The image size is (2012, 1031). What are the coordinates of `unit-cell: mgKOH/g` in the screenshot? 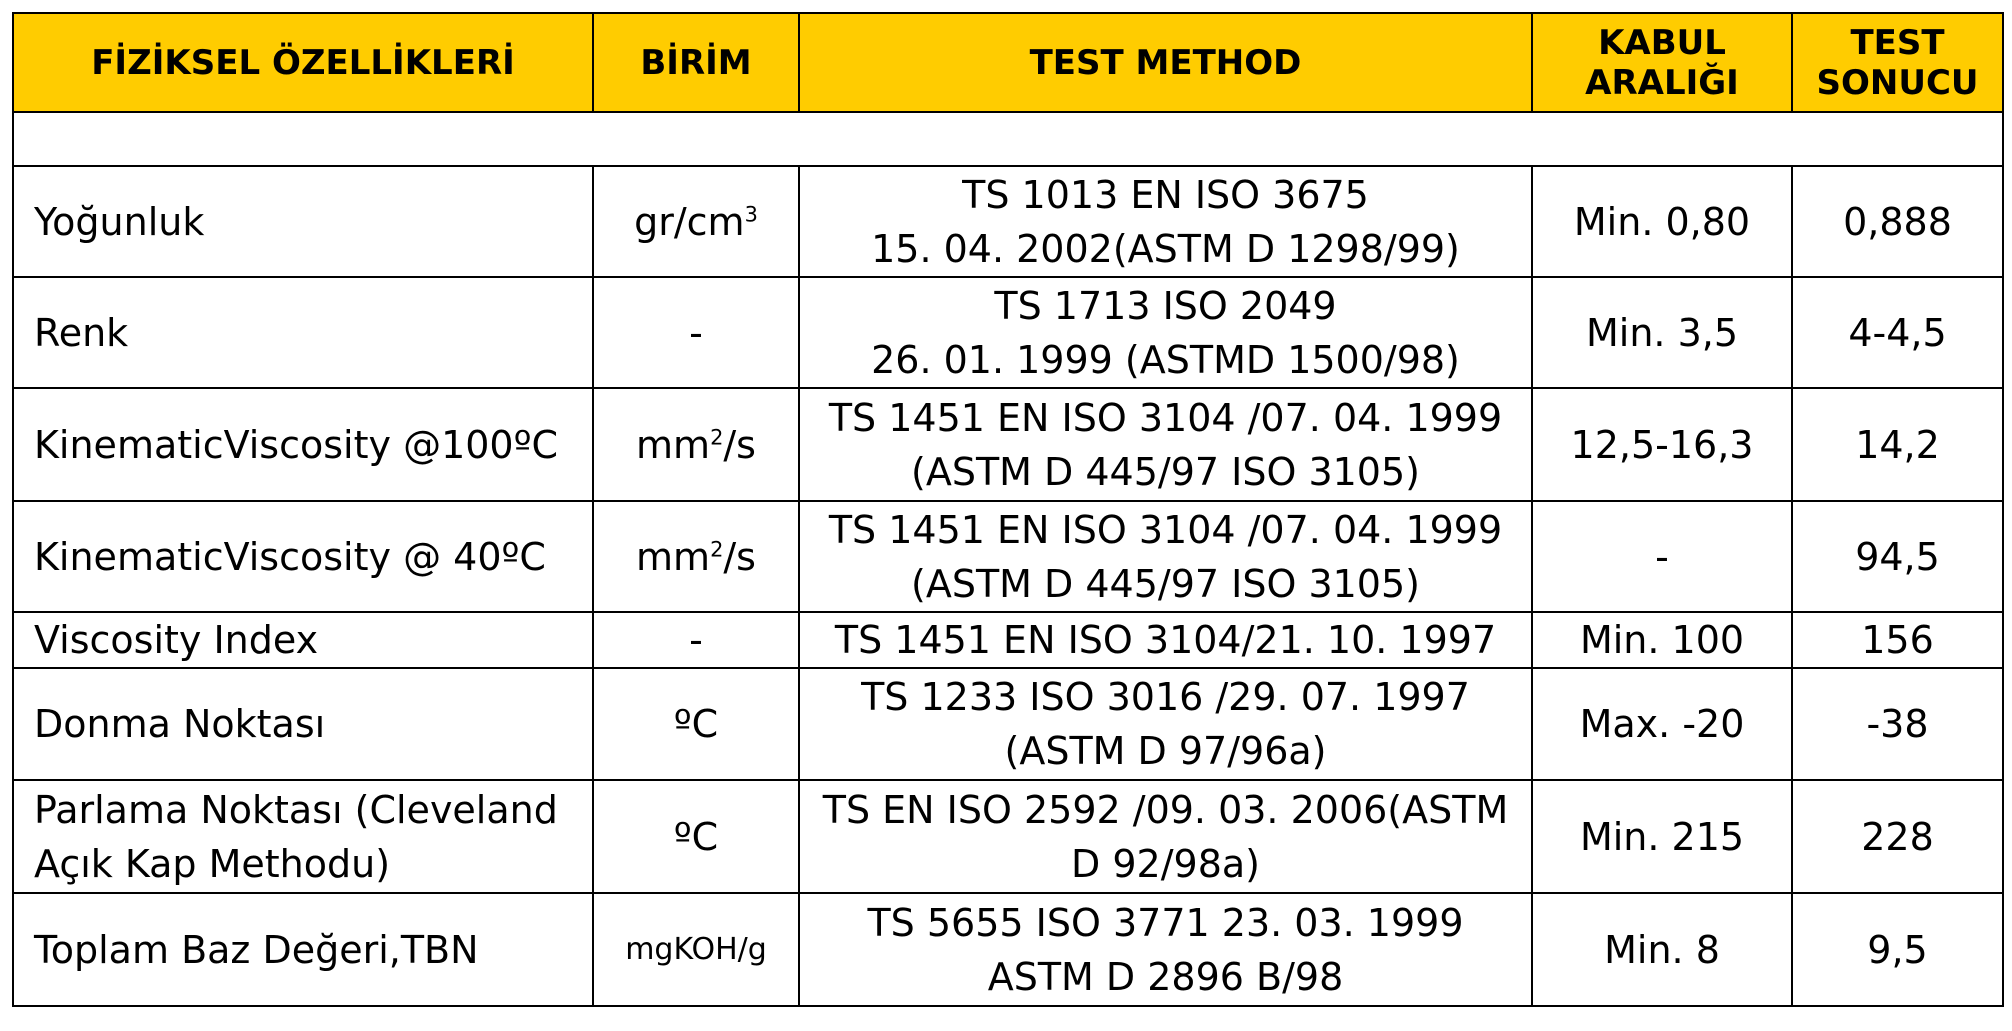 It's located at (696, 949).